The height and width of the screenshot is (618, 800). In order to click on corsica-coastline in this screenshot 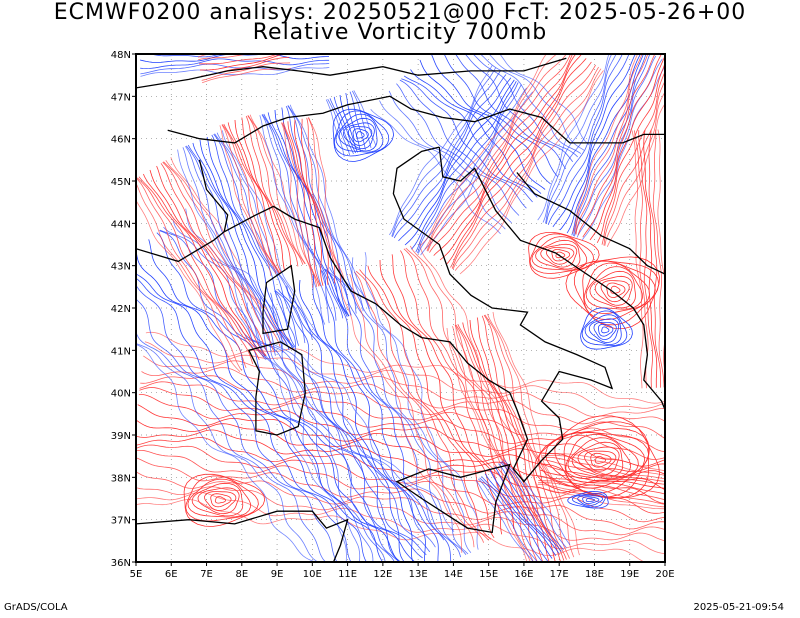, I will do `click(279, 299)`.